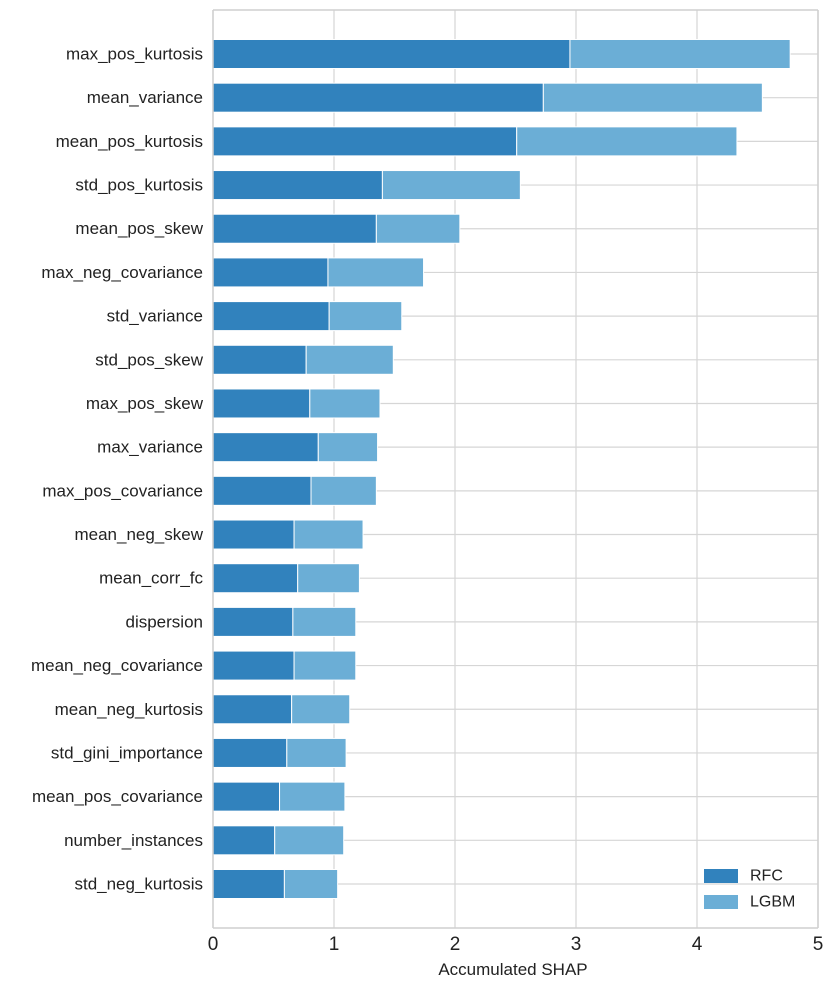 The image size is (831, 995). What do you see at coordinates (134, 54) in the screenshot?
I see `y-tick-label: max_pos_kurtosis` at bounding box center [134, 54].